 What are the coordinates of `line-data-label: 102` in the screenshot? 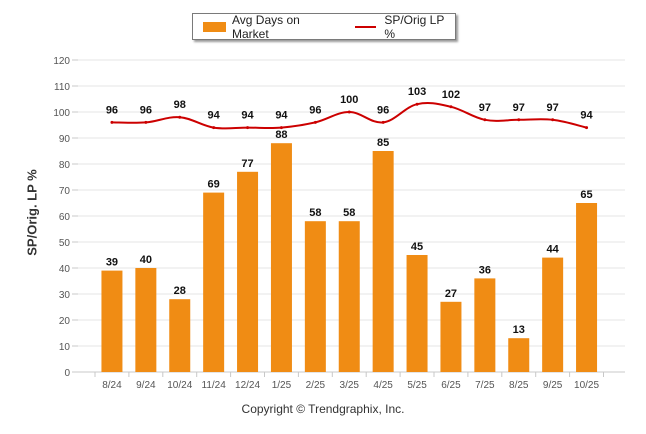 It's located at (451, 95).